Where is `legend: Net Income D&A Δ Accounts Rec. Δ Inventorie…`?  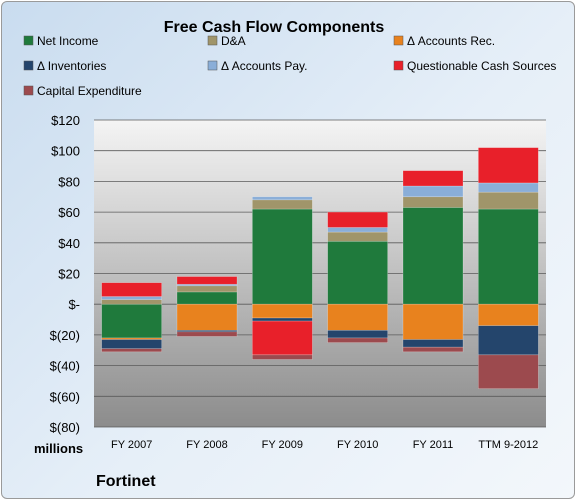 legend: Net Income D&A Δ Accounts Rec. Δ Inventorie… is located at coordinates (289, 66).